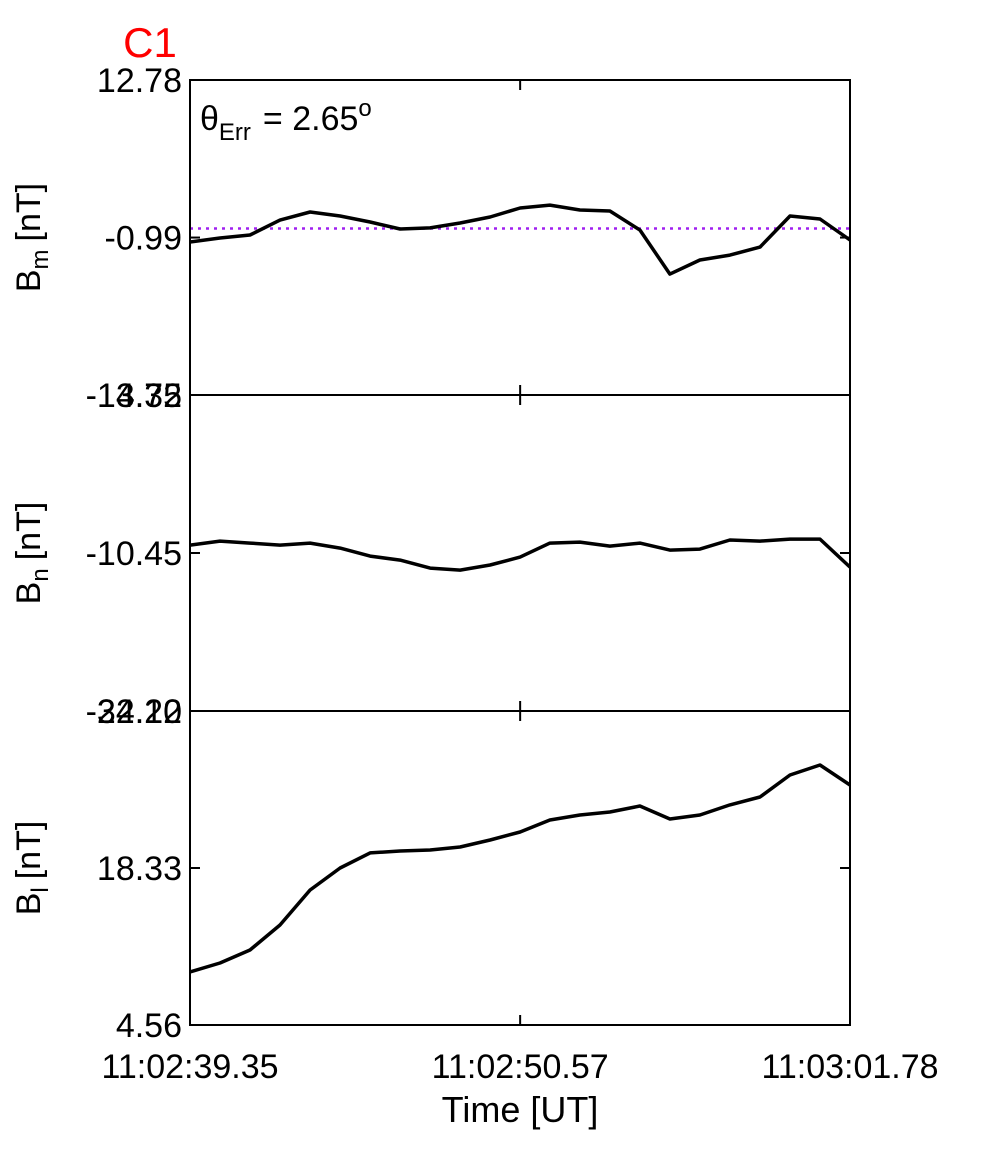 The image size is (1000, 1172). I want to click on y-axis-label: Bl [nT], so click(32, 868).